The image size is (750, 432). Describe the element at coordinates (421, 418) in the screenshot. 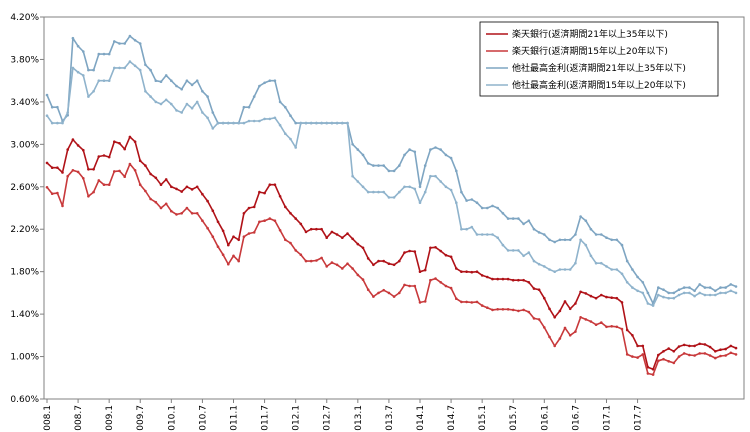

I see `x-tick-label: 014.1` at that location.